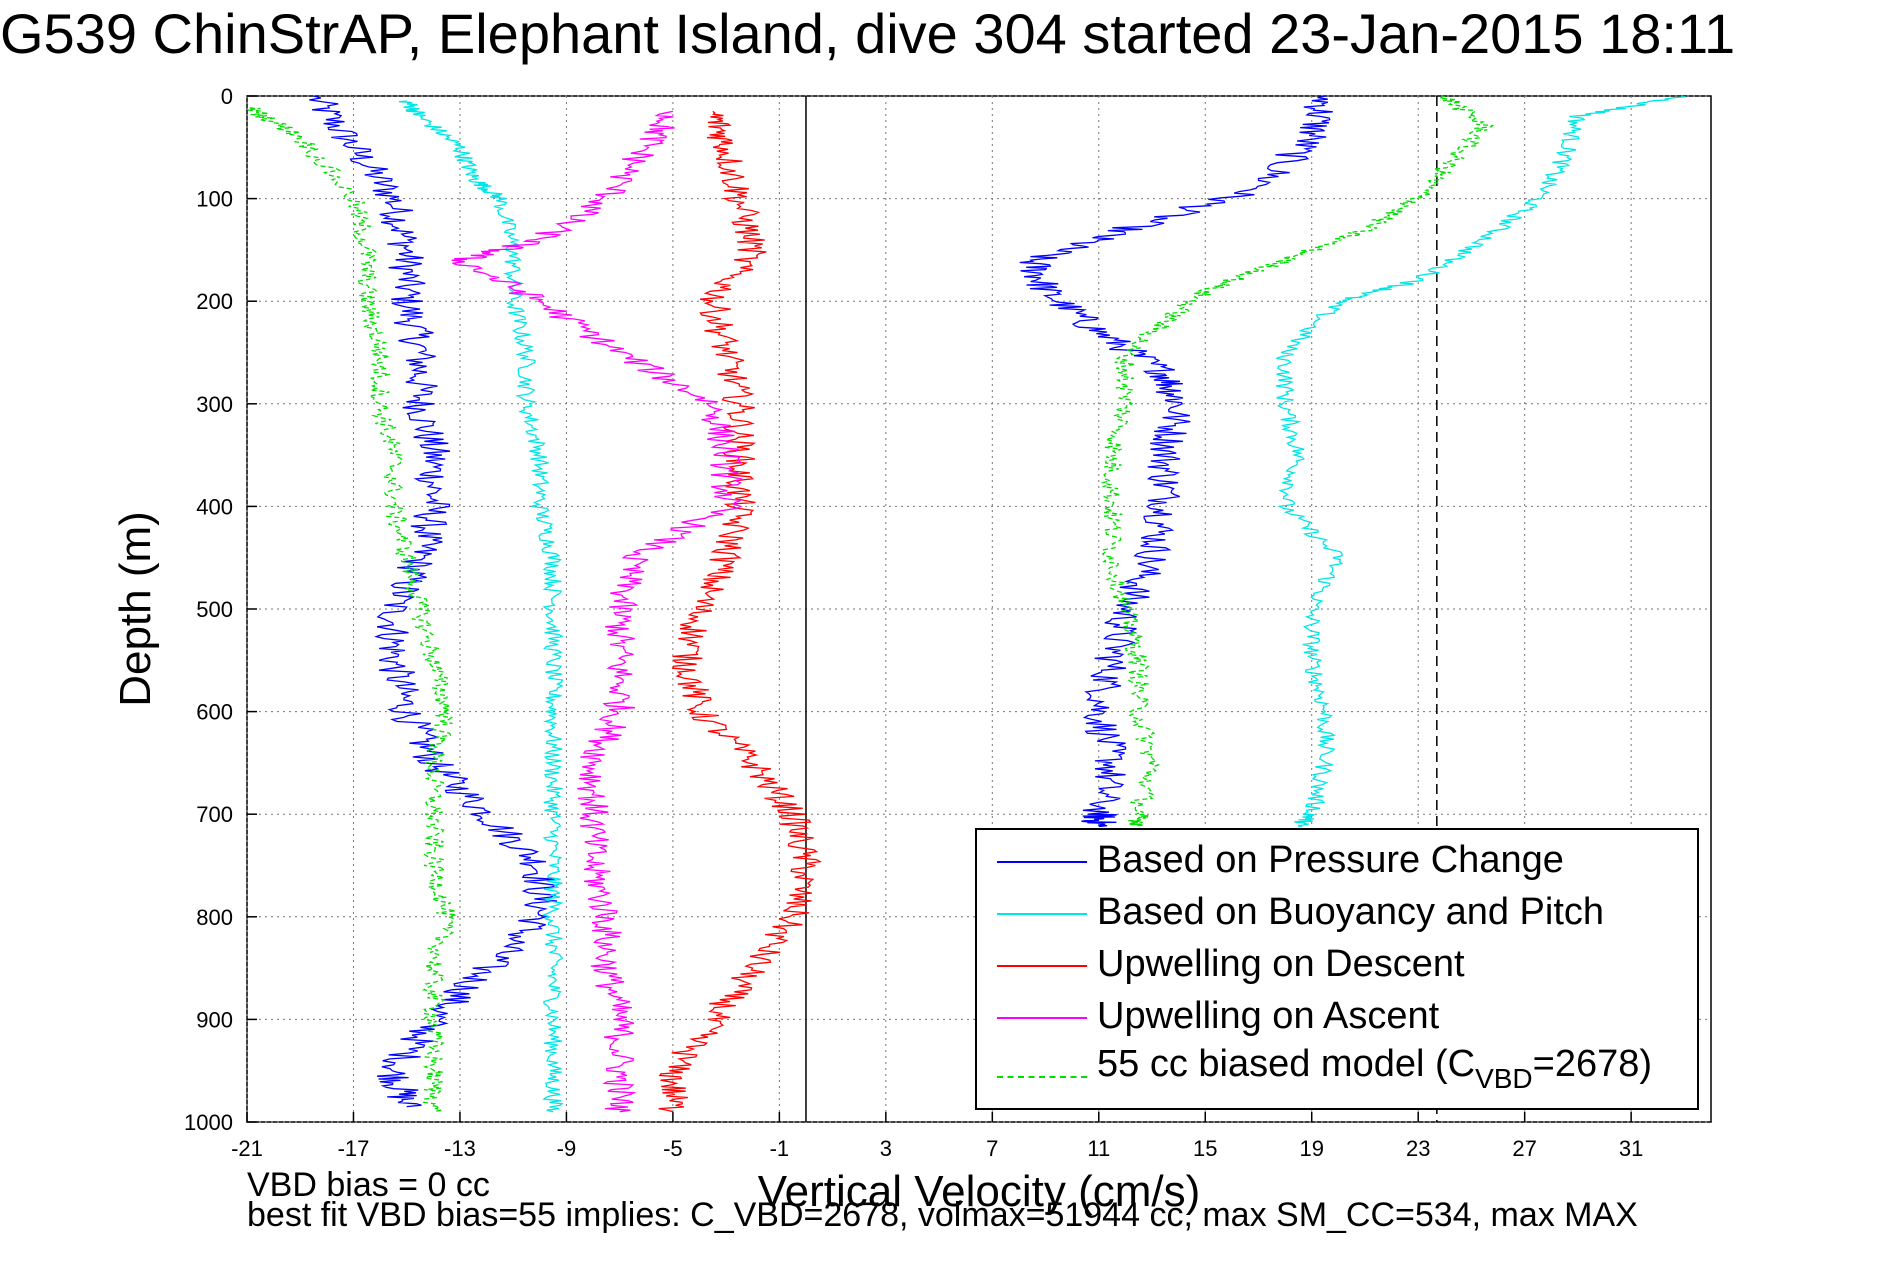  I want to click on legend-label-descent: Upwelling on Descent, so click(1281, 964).